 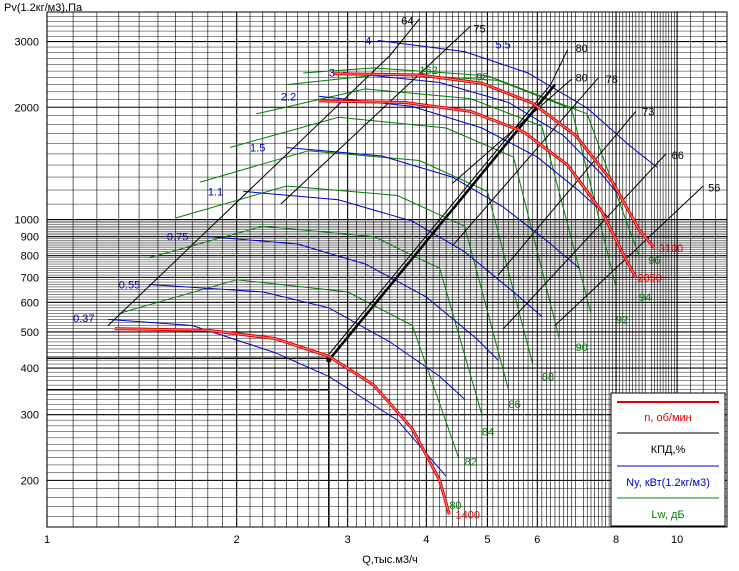 I want to click on noise-label: 94, so click(x=645, y=298).